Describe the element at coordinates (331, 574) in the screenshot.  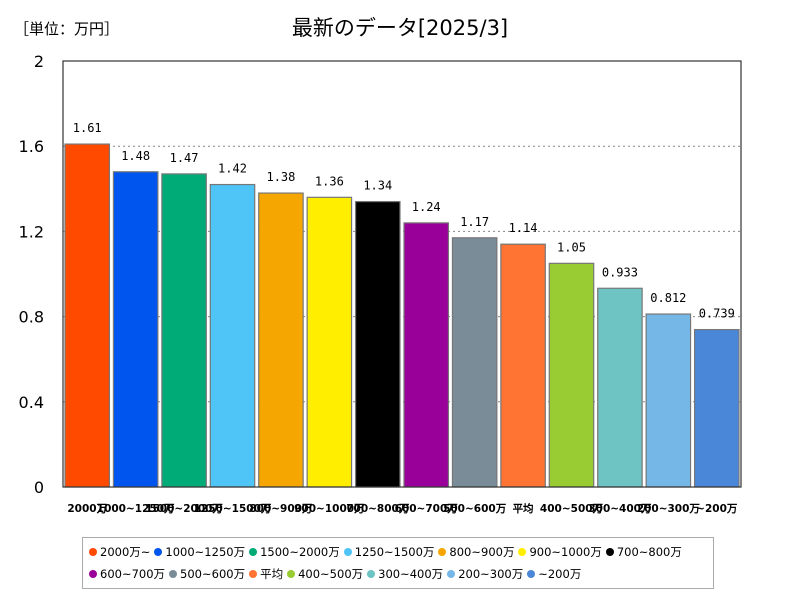
I see `legend-label: 400~500万` at that location.